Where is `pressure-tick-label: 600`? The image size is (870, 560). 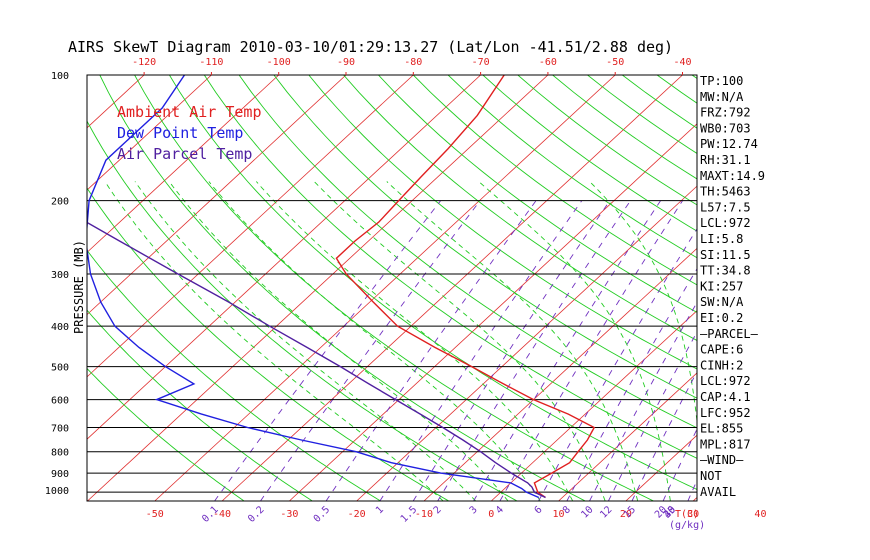
pressure-tick-label: 600 is located at coordinates (60, 401).